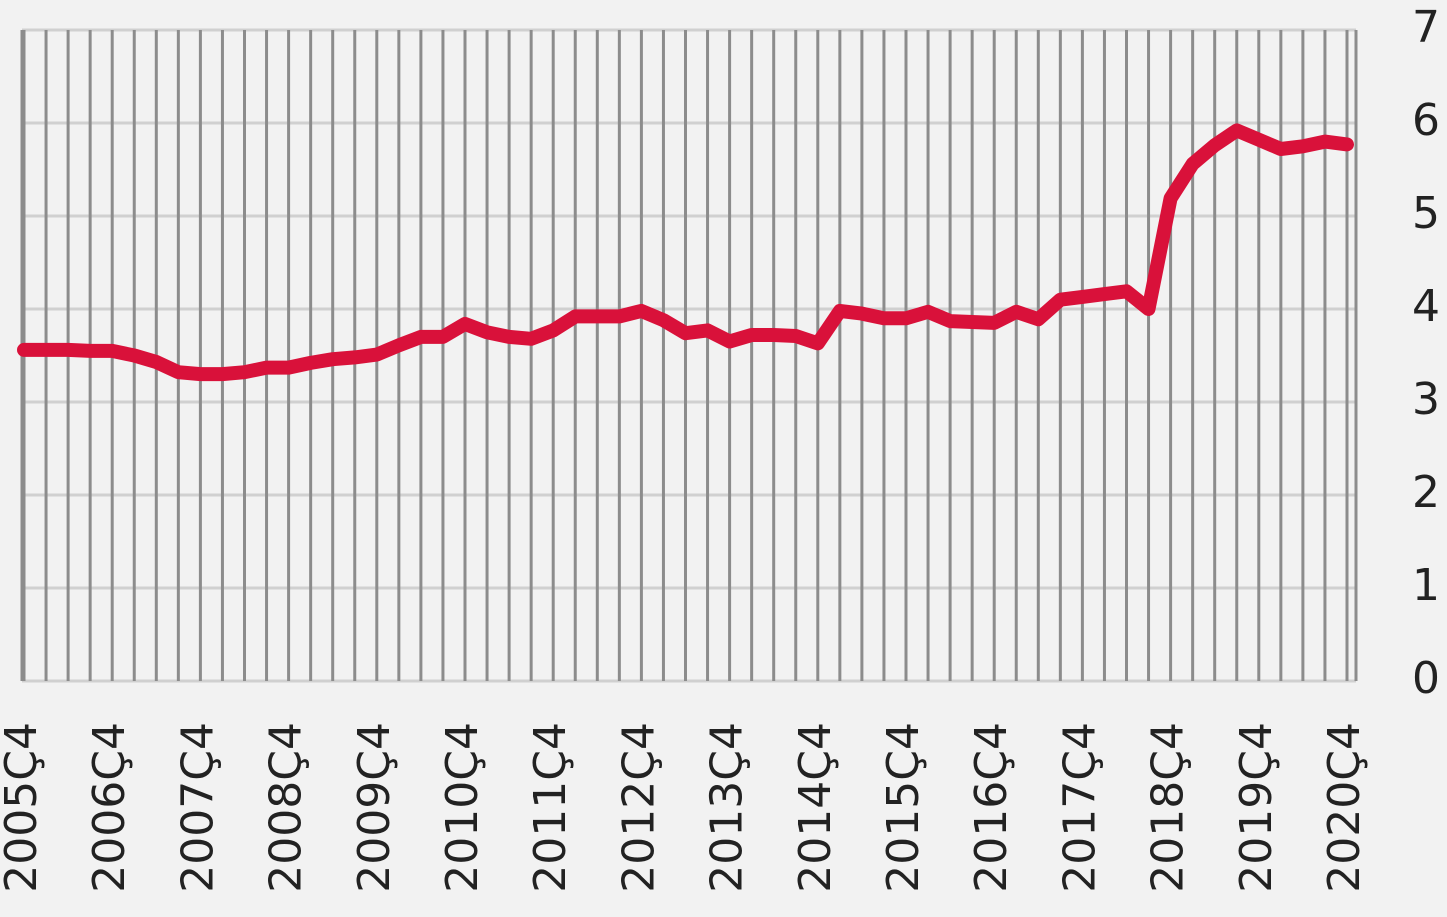  What do you see at coordinates (374, 807) in the screenshot?
I see `x-tick-label: 2009Ç4` at bounding box center [374, 807].